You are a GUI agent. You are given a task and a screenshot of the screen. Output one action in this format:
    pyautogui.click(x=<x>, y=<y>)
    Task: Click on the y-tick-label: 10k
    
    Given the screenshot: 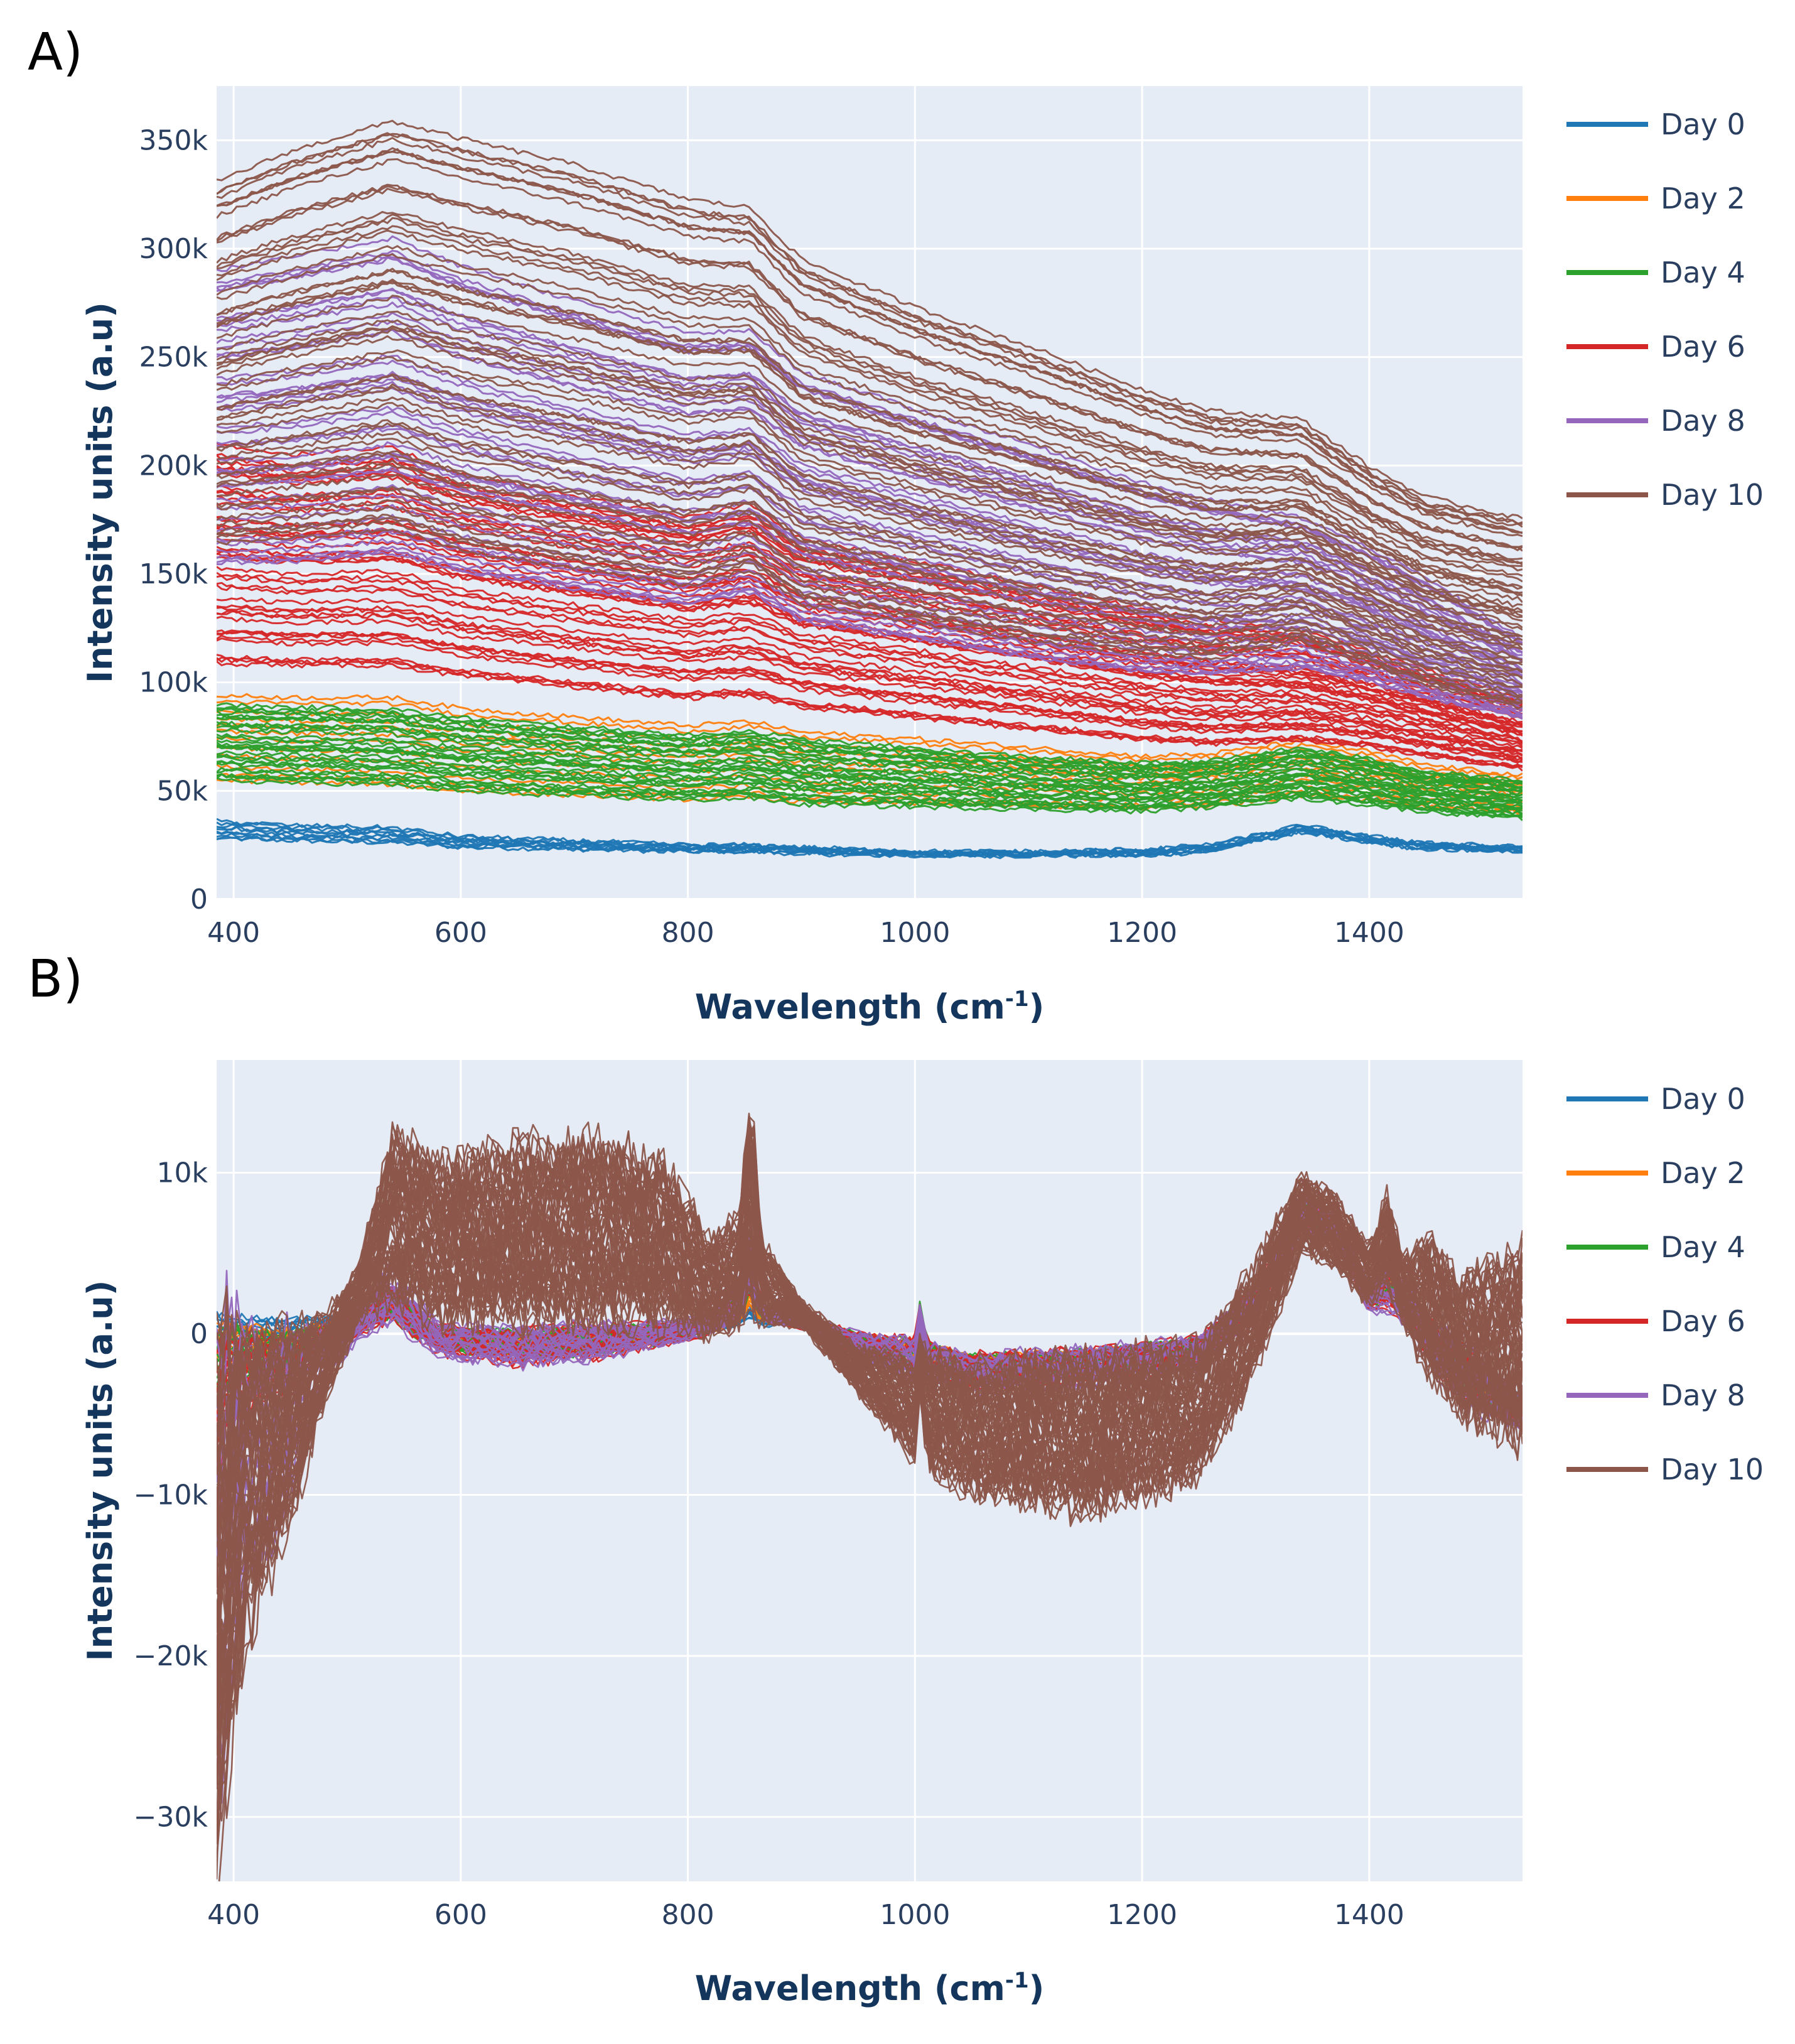 What is the action you would take?
    pyautogui.click(x=182, y=1173)
    